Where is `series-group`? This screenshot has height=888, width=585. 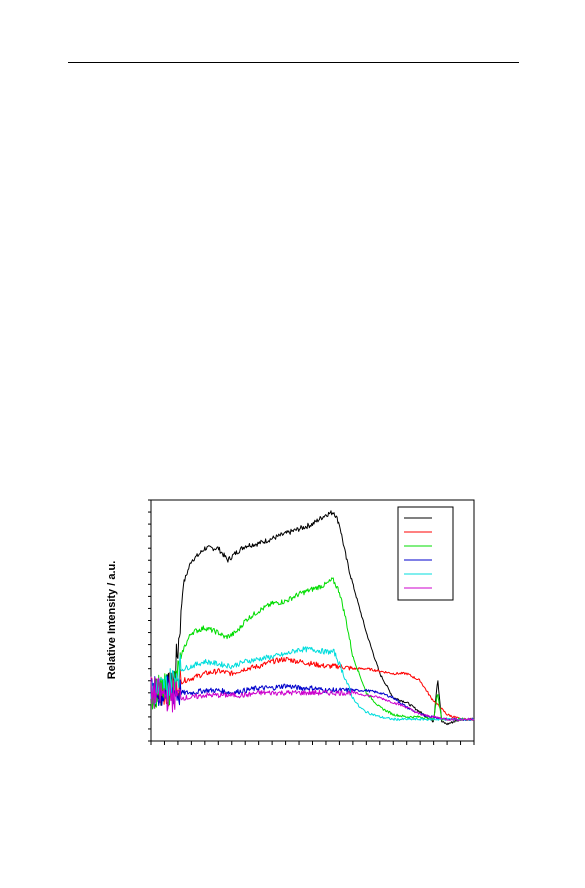
series-group is located at coordinates (312, 618).